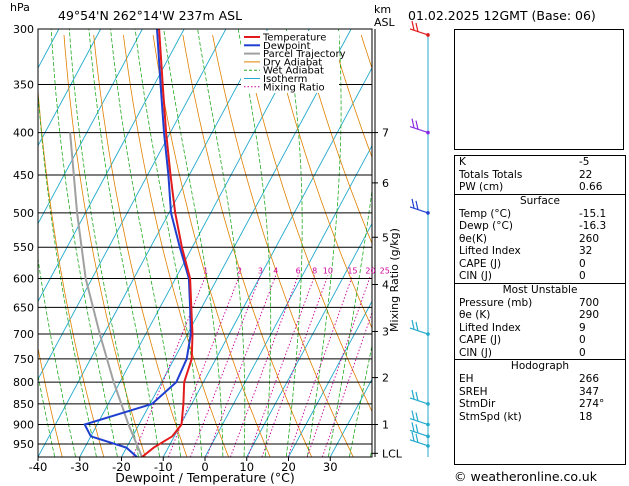  What do you see at coordinates (586, 174) in the screenshot?
I see `row-value: 22` at bounding box center [586, 174].